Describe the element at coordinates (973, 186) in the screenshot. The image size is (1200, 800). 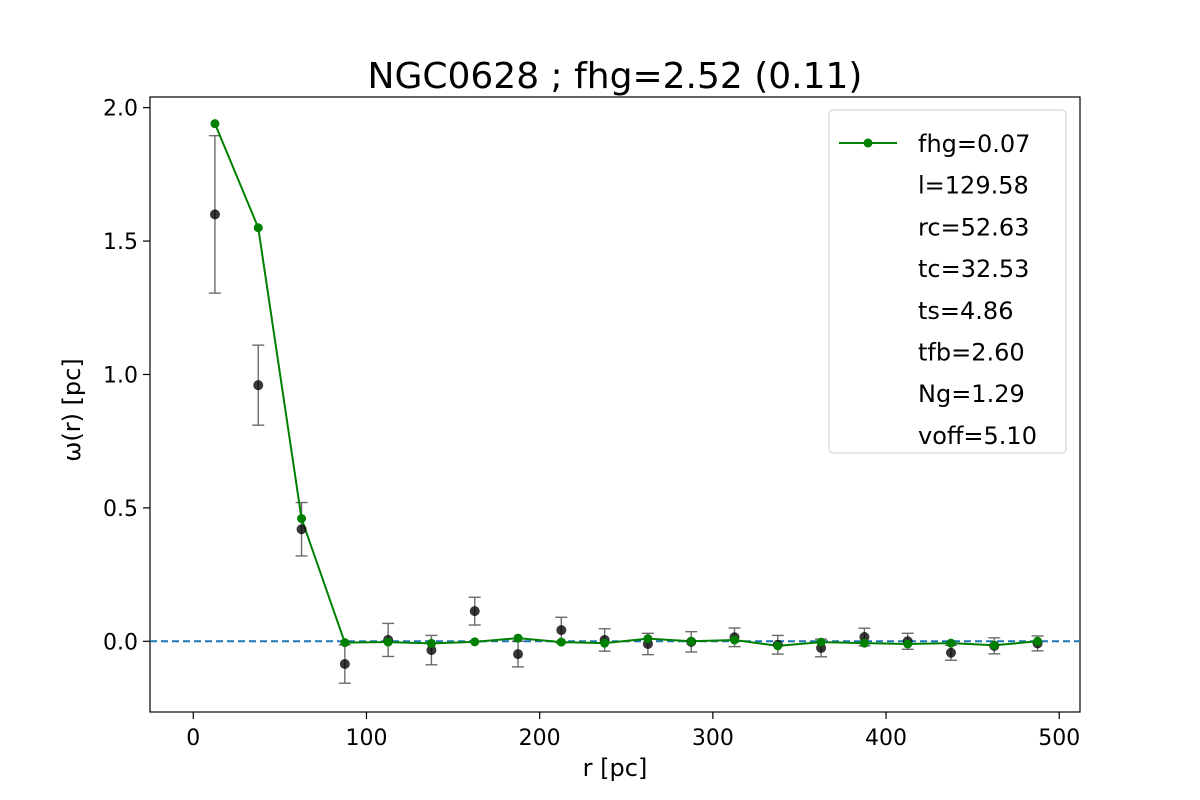
I see `legend-entry: l=129.58` at that location.